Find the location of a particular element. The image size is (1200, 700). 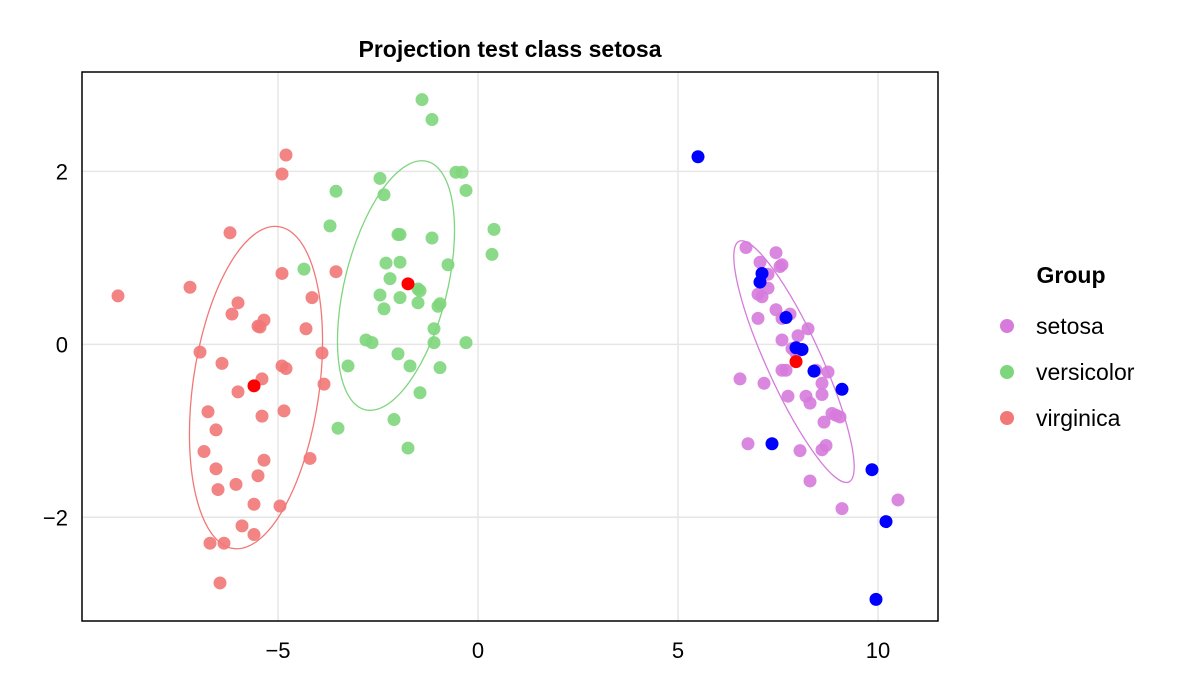

legend-label: versicolor is located at coordinates (1085, 372).